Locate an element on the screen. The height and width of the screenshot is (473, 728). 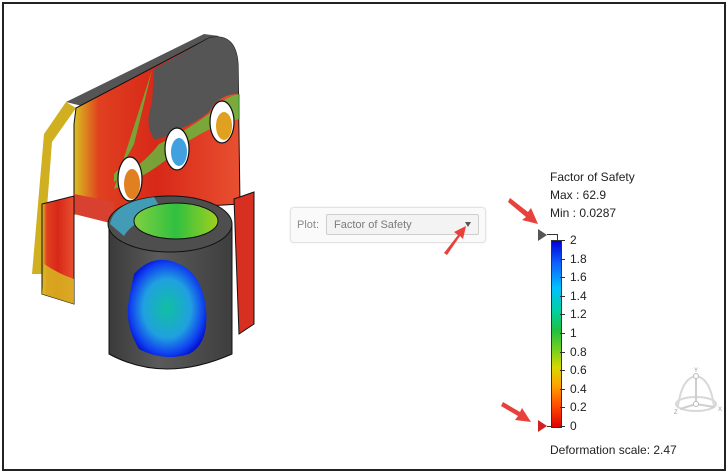
upper-limit-slider-handle is located at coordinates (542, 235).